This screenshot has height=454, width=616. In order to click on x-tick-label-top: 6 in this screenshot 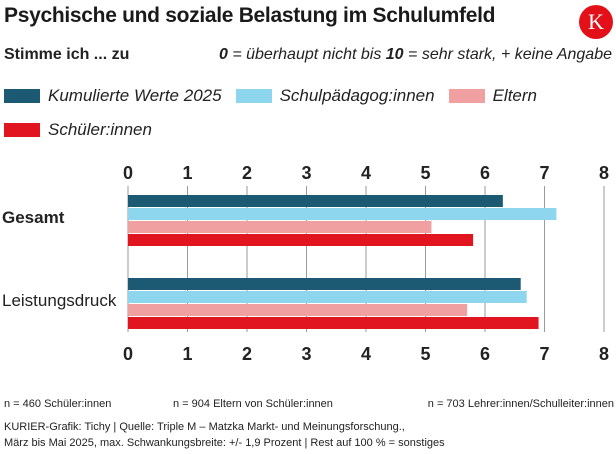, I will do `click(485, 173)`.